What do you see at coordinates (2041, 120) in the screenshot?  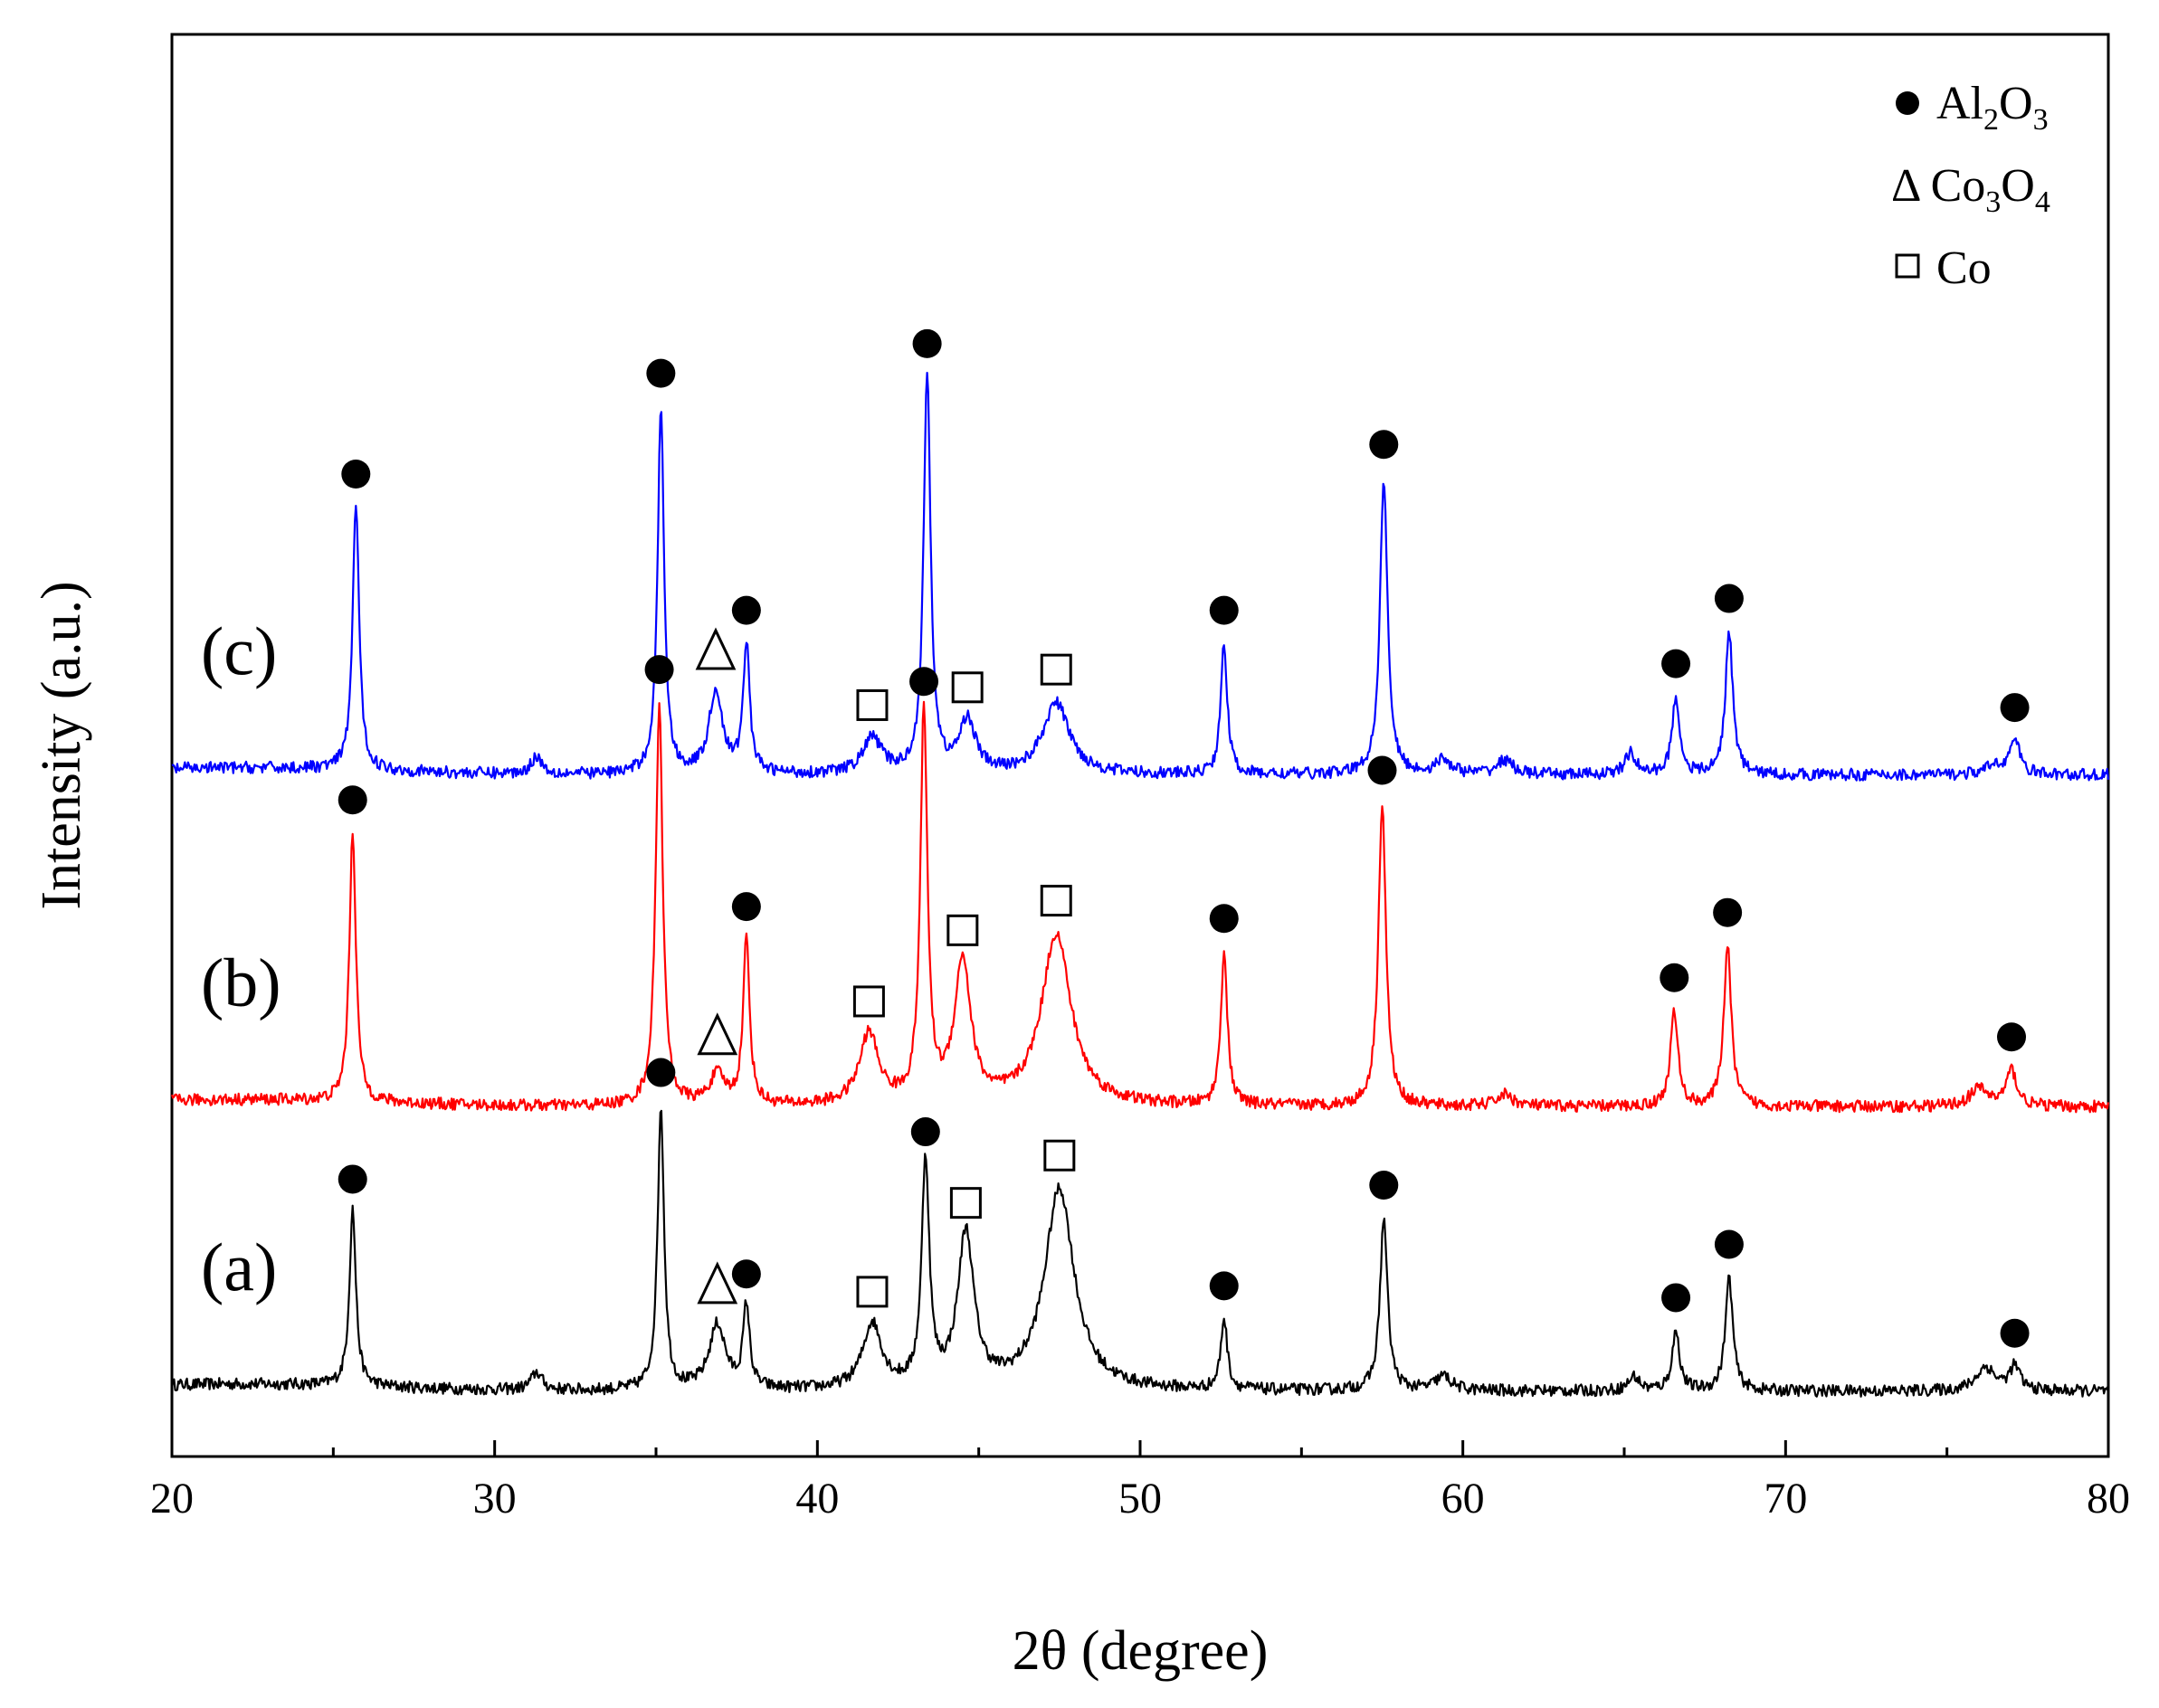 I see `legend-al2o3-sub2: 3` at bounding box center [2041, 120].